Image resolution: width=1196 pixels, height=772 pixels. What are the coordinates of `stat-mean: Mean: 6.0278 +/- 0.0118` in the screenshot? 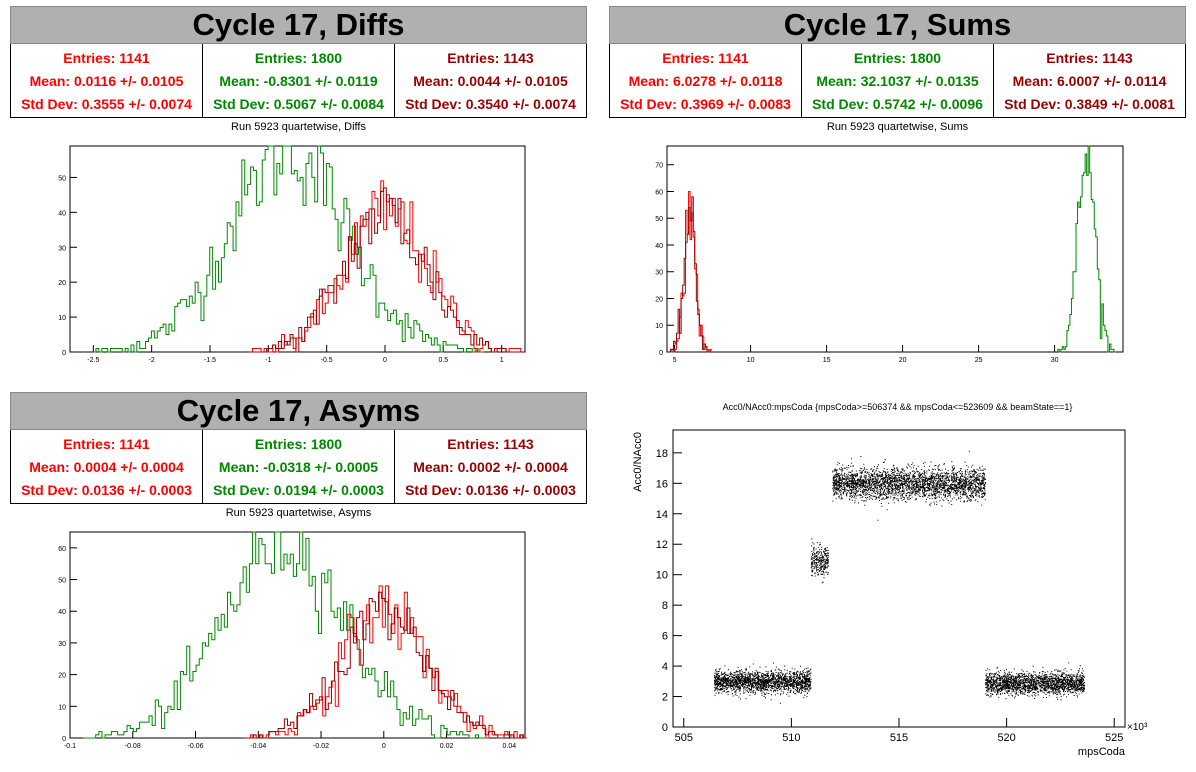 It's located at (705, 80).